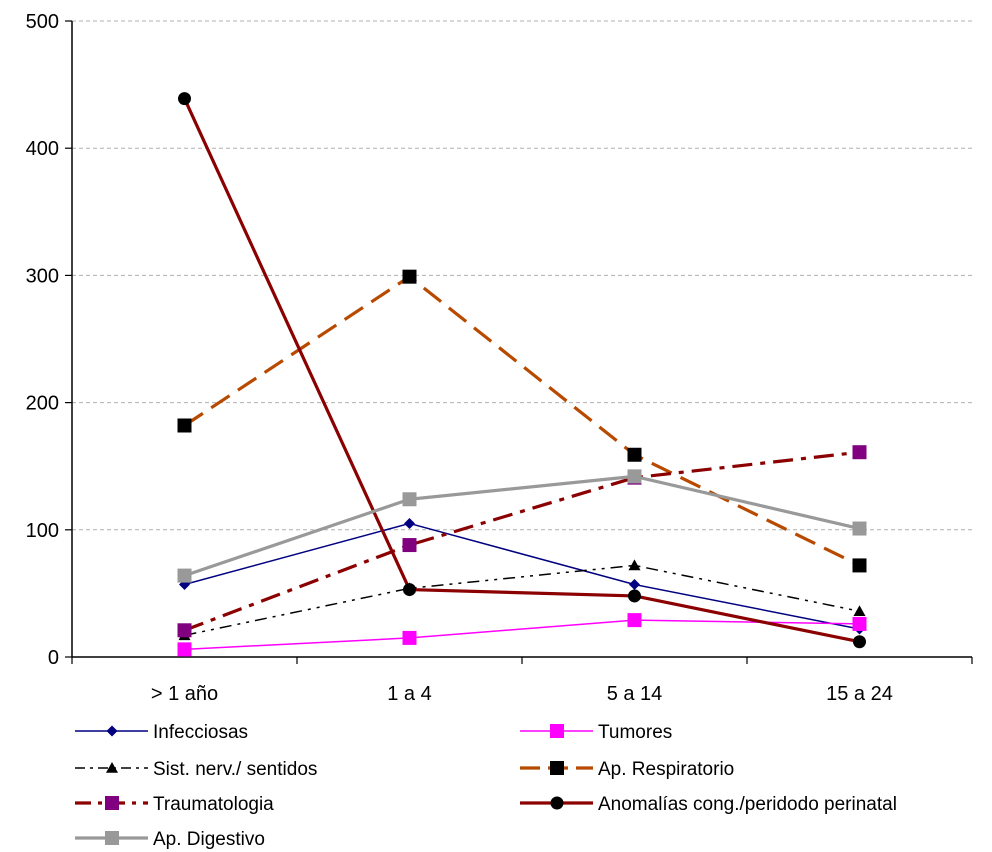  I want to click on legend-item: Ap. Respiratorio, so click(627, 769).